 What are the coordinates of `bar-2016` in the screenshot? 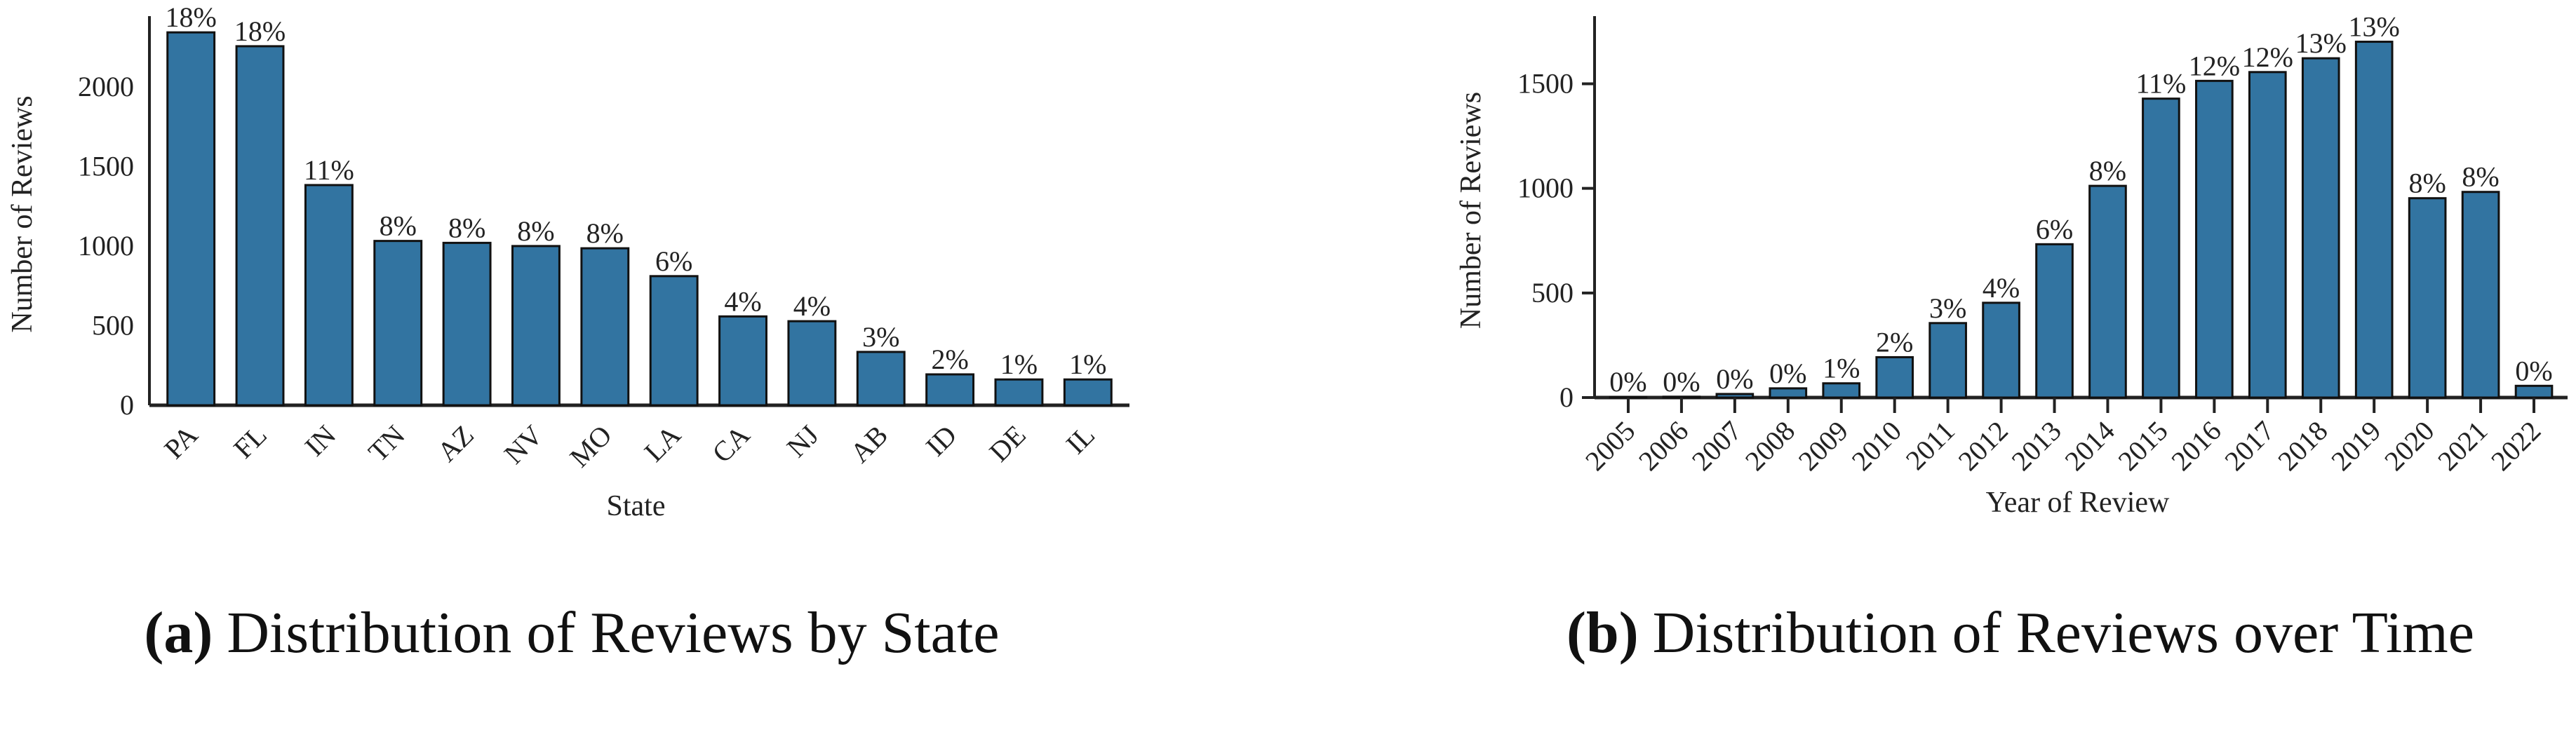 It's located at (2214, 239).